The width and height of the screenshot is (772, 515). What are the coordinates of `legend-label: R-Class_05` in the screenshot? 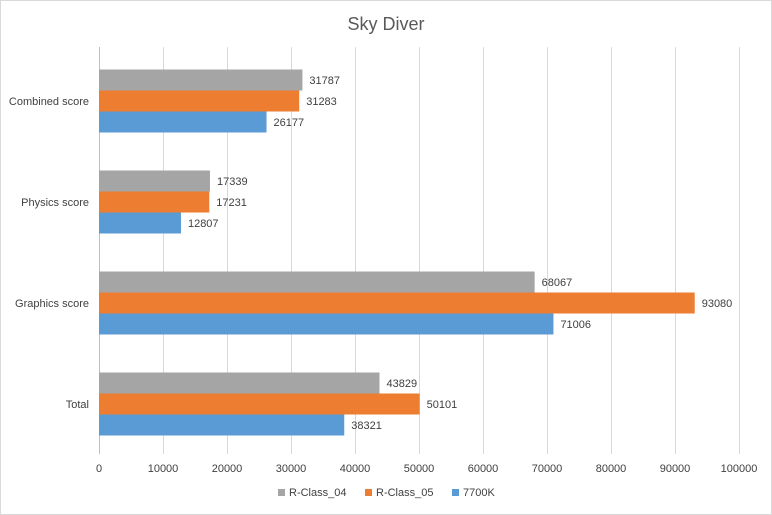 It's located at (404, 493).